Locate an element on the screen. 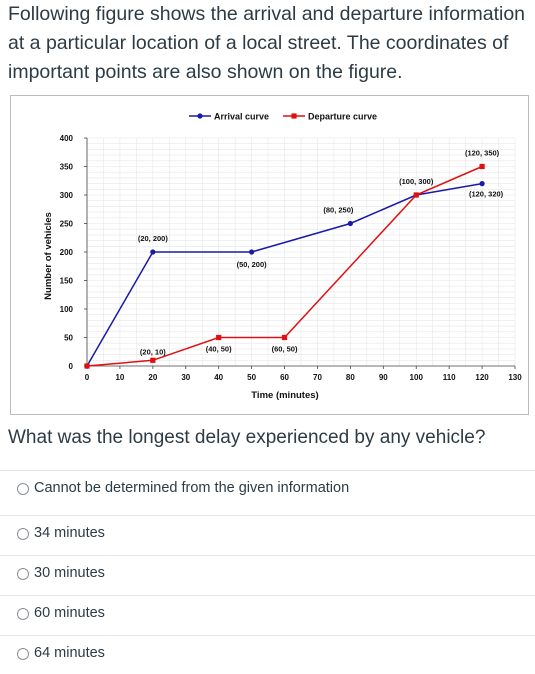 The width and height of the screenshot is (535, 674). x-axis-label: Time (minutes) is located at coordinates (284, 395).